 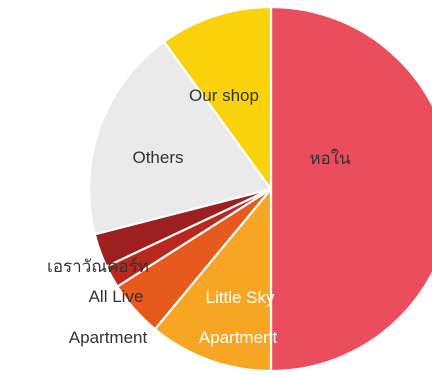 I want to click on slice-label-6: Others, so click(x=157, y=157).